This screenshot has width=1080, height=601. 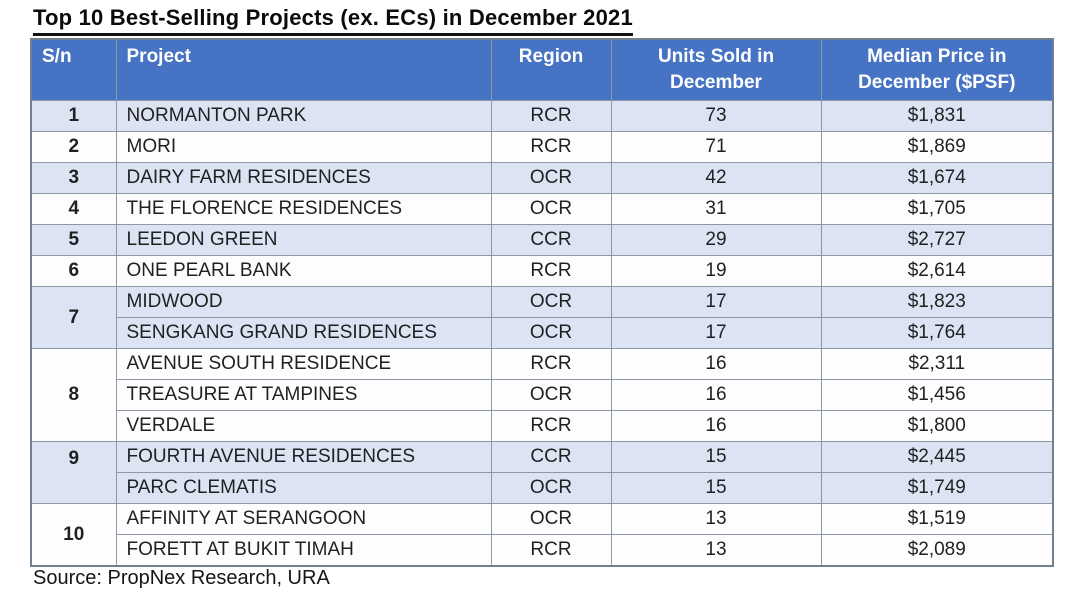 What do you see at coordinates (937, 519) in the screenshot?
I see `price-cell: $1,519` at bounding box center [937, 519].